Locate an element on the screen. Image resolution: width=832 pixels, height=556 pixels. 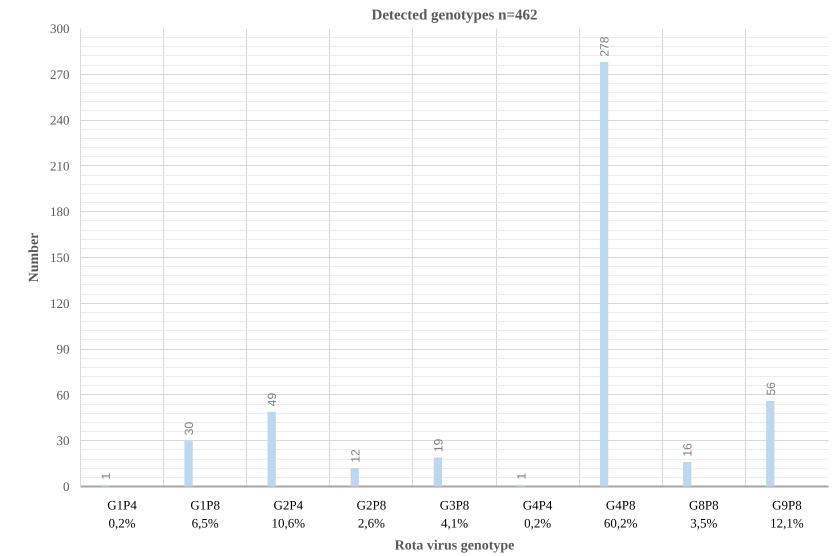
data-label: 49 is located at coordinates (272, 399).